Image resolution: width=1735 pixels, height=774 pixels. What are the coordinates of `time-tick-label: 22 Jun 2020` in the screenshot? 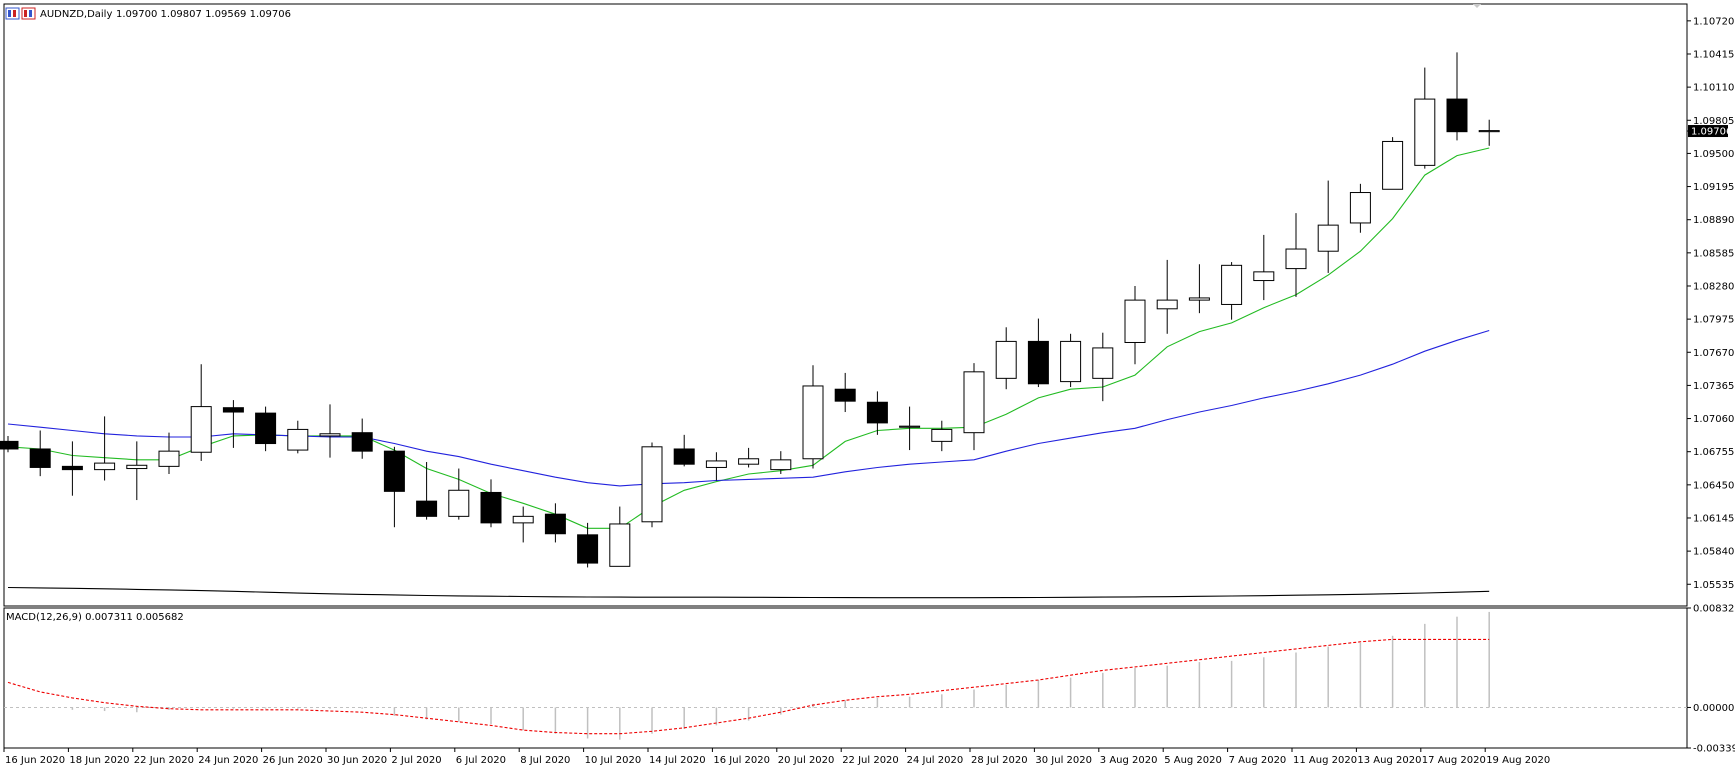 It's located at (164, 760).